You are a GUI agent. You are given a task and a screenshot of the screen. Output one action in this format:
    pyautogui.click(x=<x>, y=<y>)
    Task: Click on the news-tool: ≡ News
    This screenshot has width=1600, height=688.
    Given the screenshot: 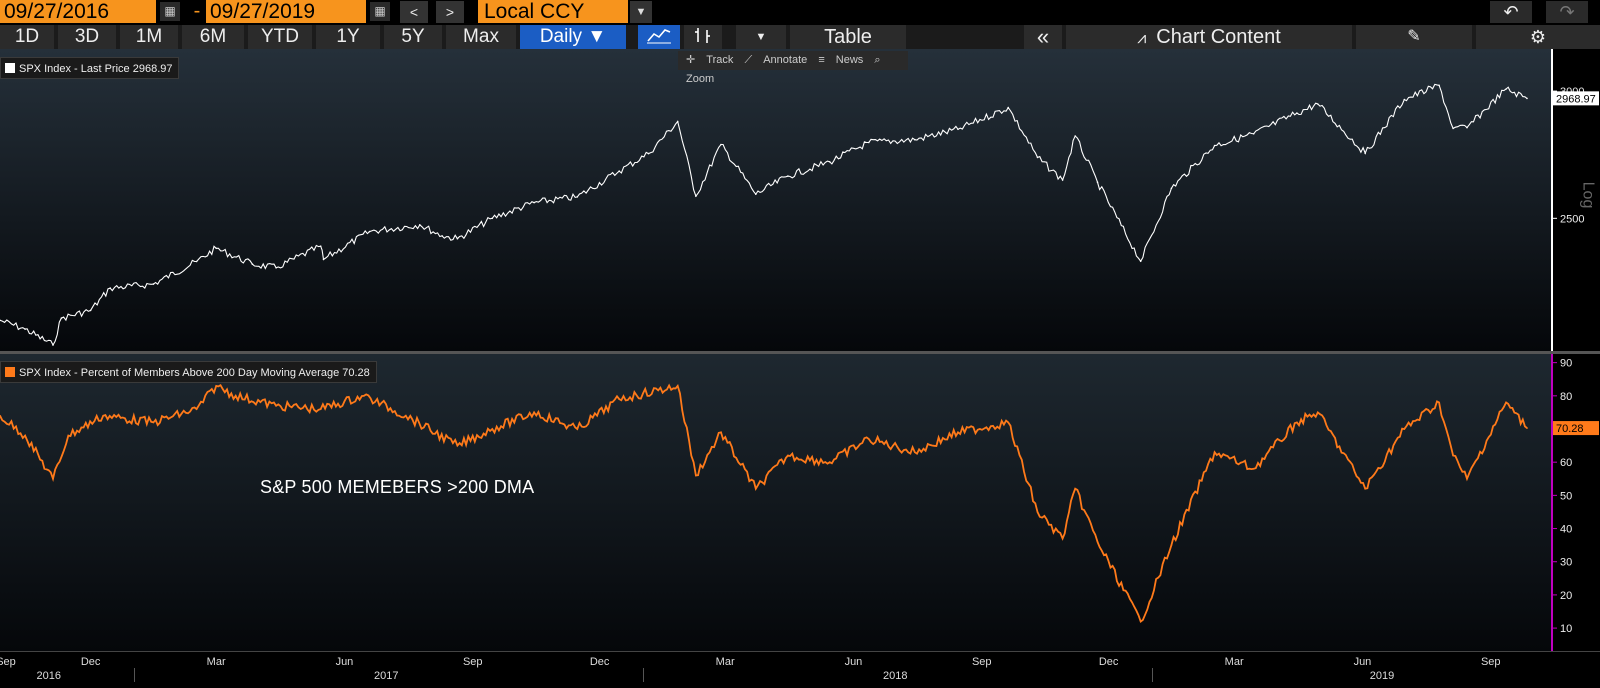 What is the action you would take?
    pyautogui.click(x=841, y=60)
    